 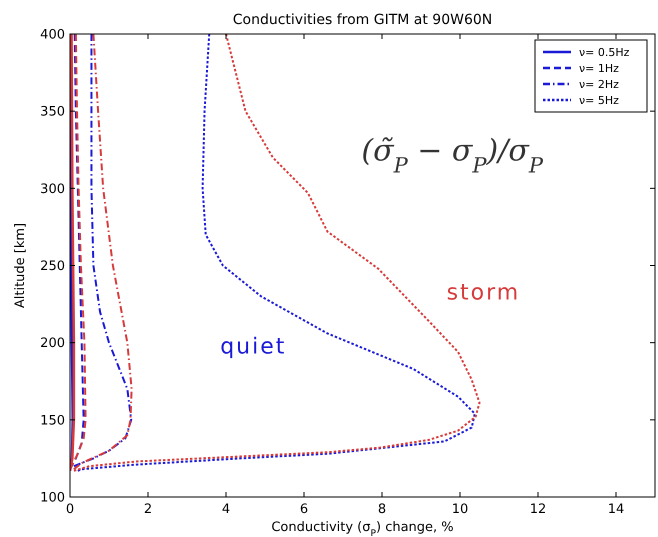 What do you see at coordinates (599, 84) in the screenshot?
I see `legend-label: ν= 2Hz` at bounding box center [599, 84].